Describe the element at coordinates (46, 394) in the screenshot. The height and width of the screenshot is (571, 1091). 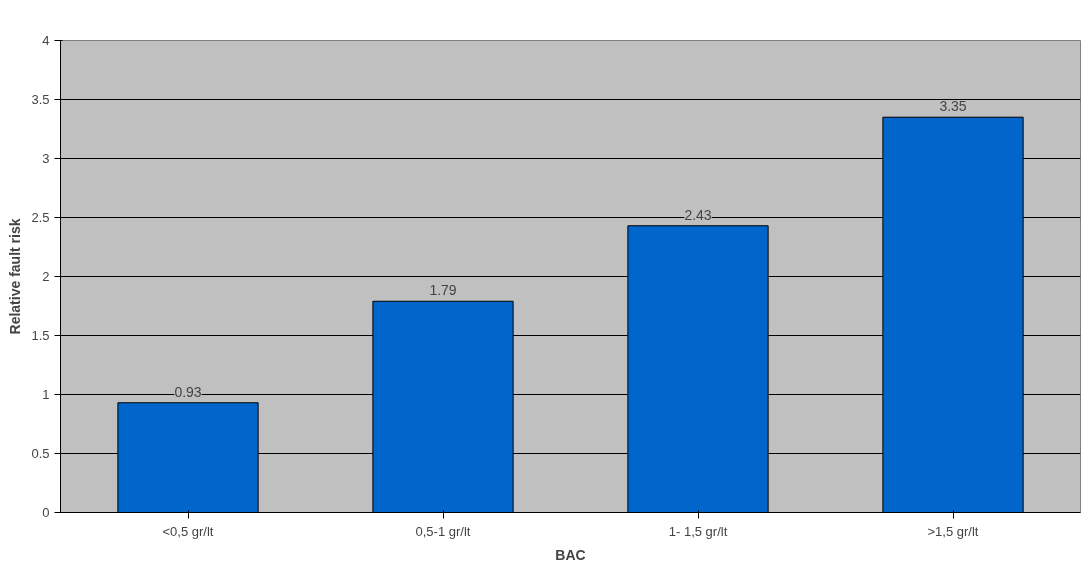
I see `y-tick-label: 1` at that location.